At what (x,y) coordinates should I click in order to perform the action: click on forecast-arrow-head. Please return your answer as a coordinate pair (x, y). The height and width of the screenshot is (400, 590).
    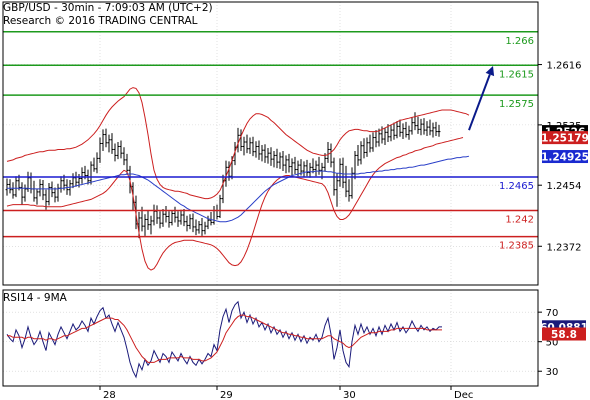
    Looking at the image, I should click on (490, 71).